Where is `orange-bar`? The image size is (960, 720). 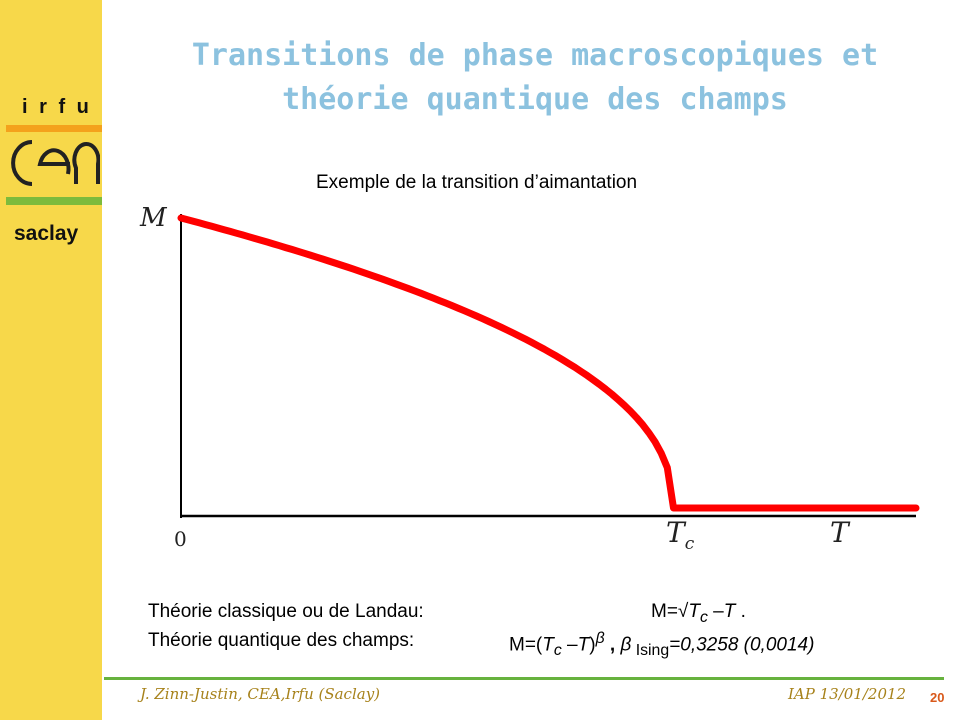
orange-bar is located at coordinates (54, 128).